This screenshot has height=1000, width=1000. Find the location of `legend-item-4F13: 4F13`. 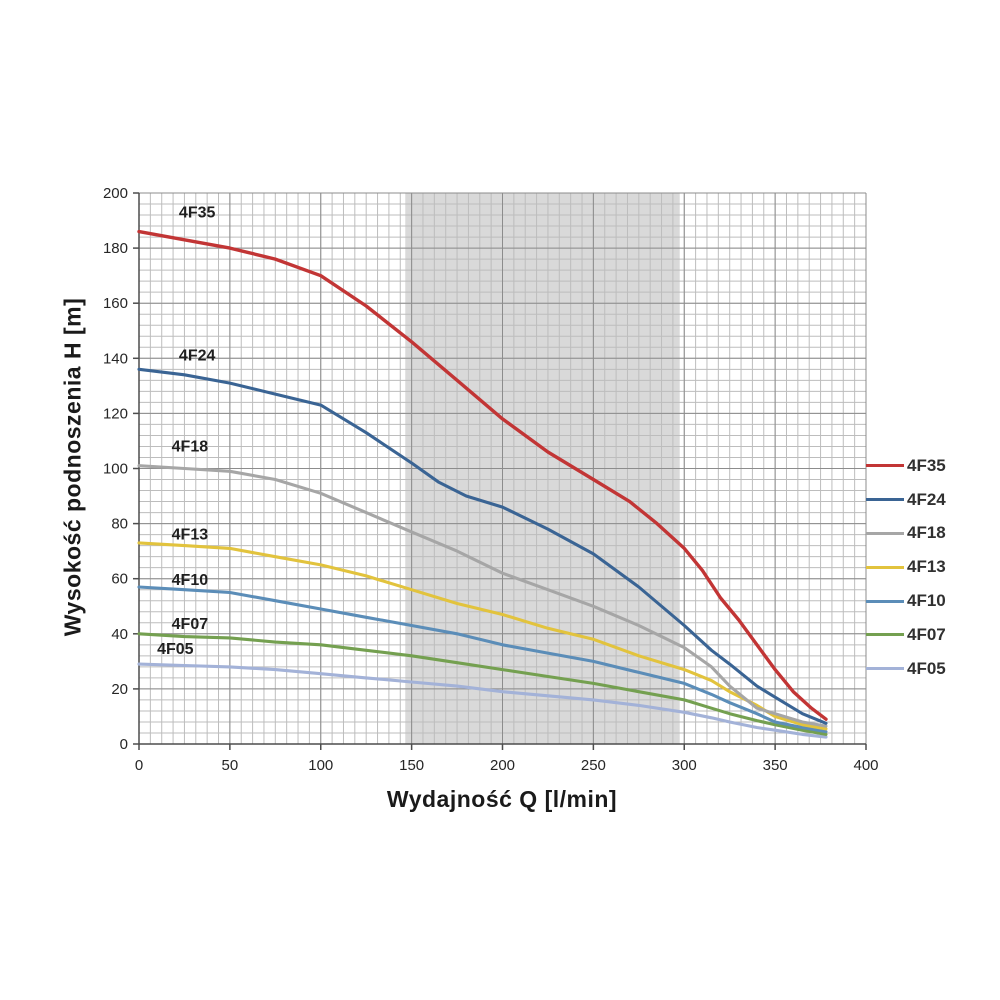

legend-item-4F13: 4F13 is located at coordinates (906, 567).